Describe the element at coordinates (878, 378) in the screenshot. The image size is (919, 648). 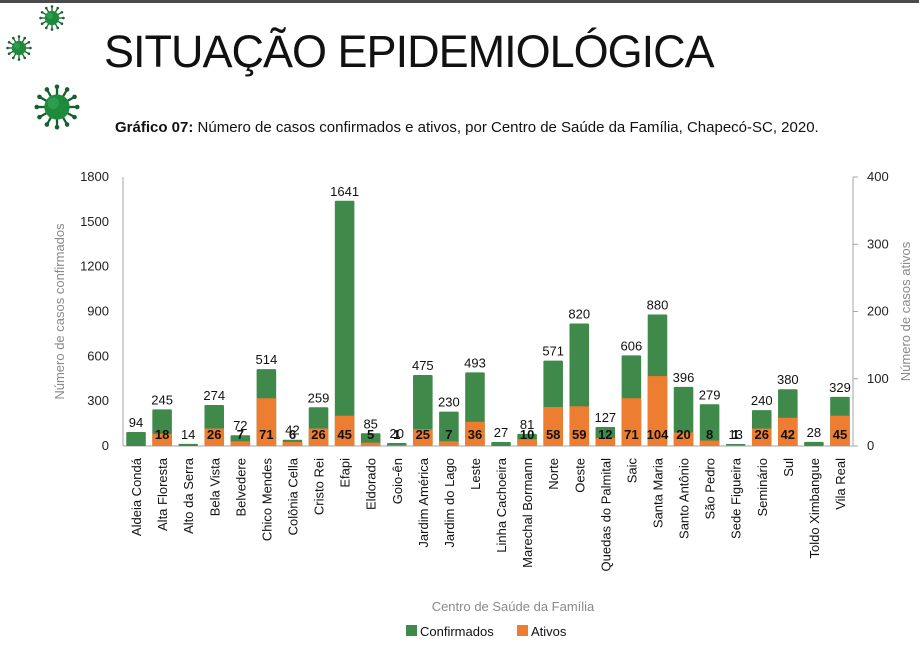
I see `right-tick-label: 100` at that location.